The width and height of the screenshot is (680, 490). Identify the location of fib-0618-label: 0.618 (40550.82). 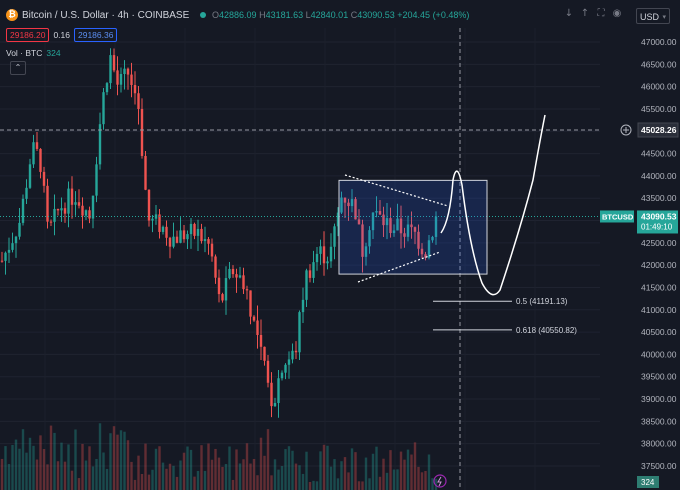
(546, 330).